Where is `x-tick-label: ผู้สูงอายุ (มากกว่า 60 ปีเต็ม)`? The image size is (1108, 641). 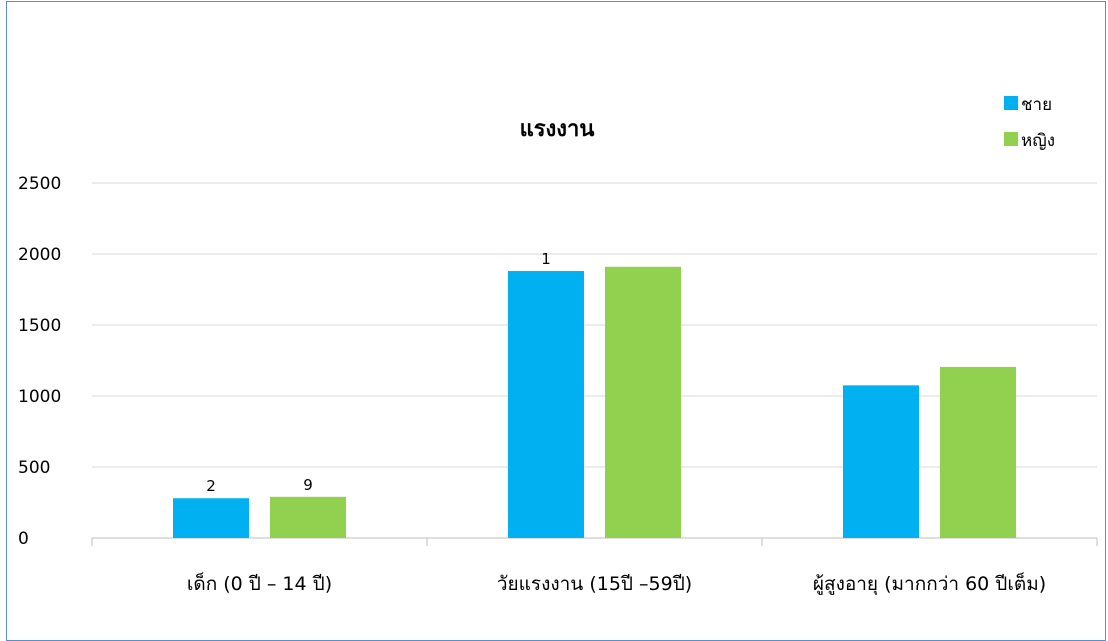
x-tick-label: ผู้สูงอายุ (มากกว่า 60 ปีเต็ม) is located at coordinates (929, 583).